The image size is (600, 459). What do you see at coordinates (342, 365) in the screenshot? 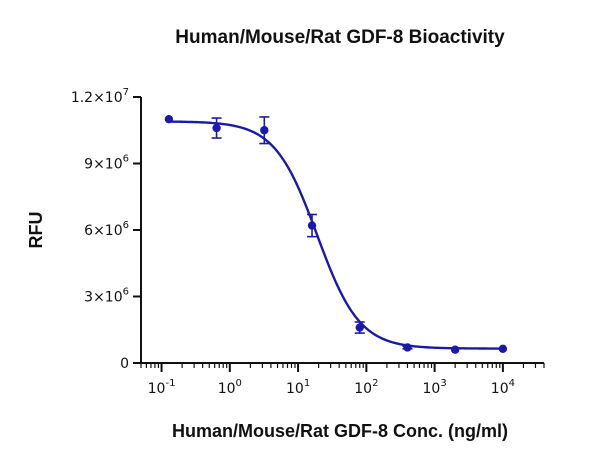
I see `x-minor-ticks` at bounding box center [342, 365].